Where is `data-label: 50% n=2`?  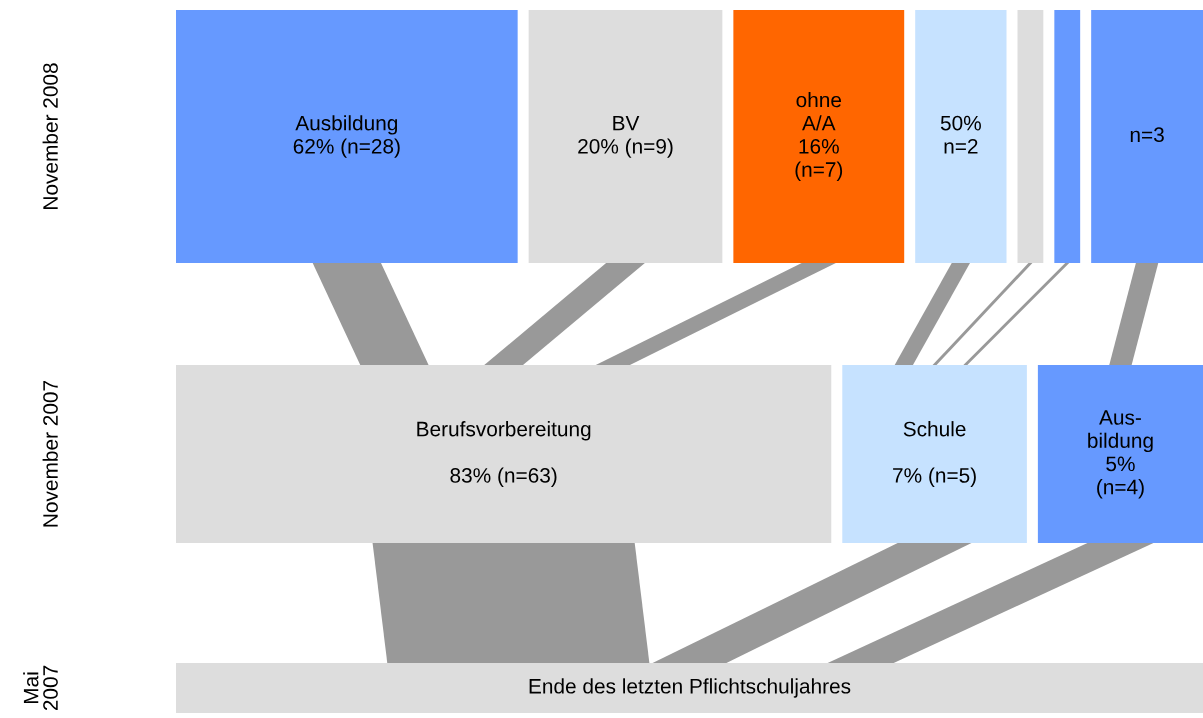 data-label: 50% n=2 is located at coordinates (960, 134).